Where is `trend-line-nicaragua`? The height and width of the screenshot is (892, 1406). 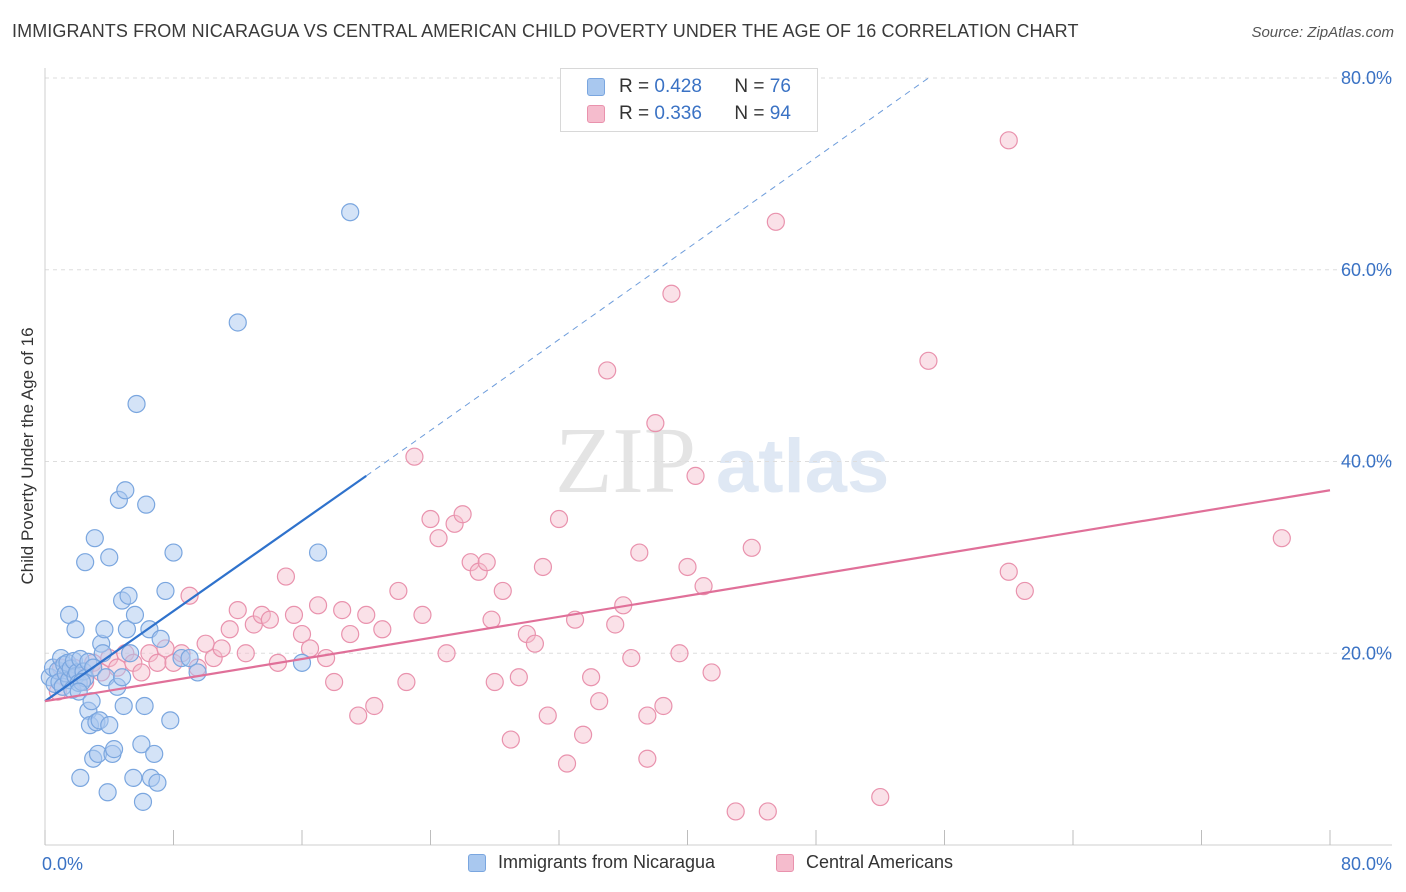 trend-line-nicaragua is located at coordinates (205, 588).